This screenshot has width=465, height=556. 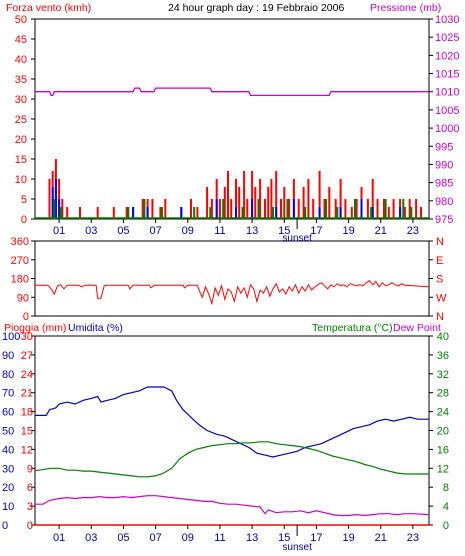 What do you see at coordinates (123, 538) in the screenshot?
I see `climate-x-tick-label: 05` at bounding box center [123, 538].